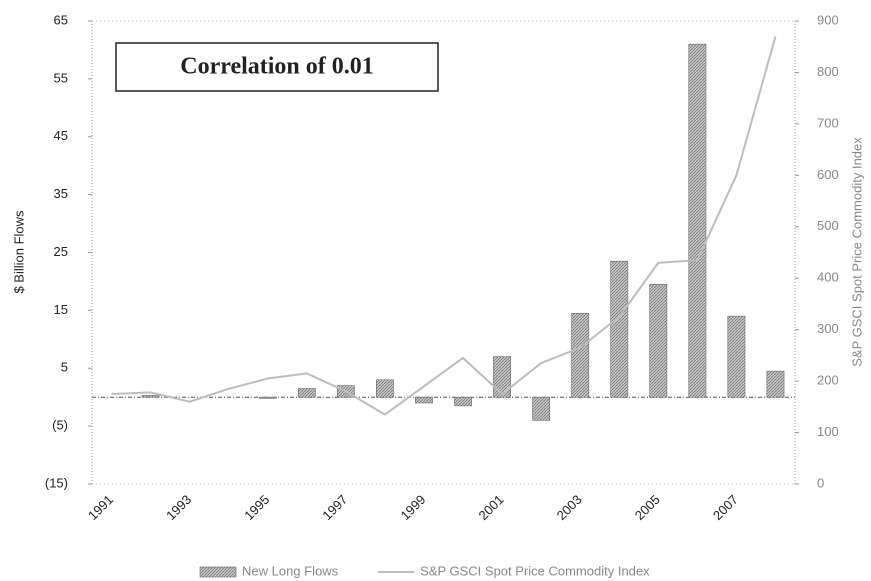 The height and width of the screenshot is (581, 871). What do you see at coordinates (178, 507) in the screenshot?
I see `x-tick-label: 1993` at bounding box center [178, 507].